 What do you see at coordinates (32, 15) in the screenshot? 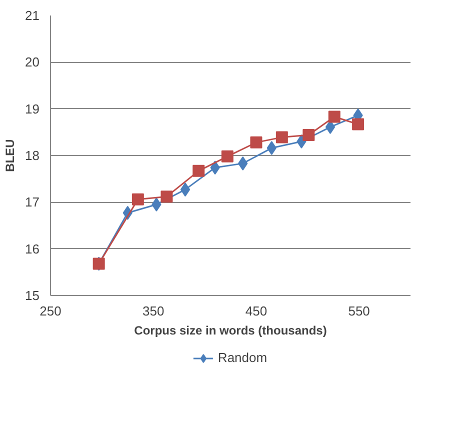
I see `y-tick-label: 21` at bounding box center [32, 15].